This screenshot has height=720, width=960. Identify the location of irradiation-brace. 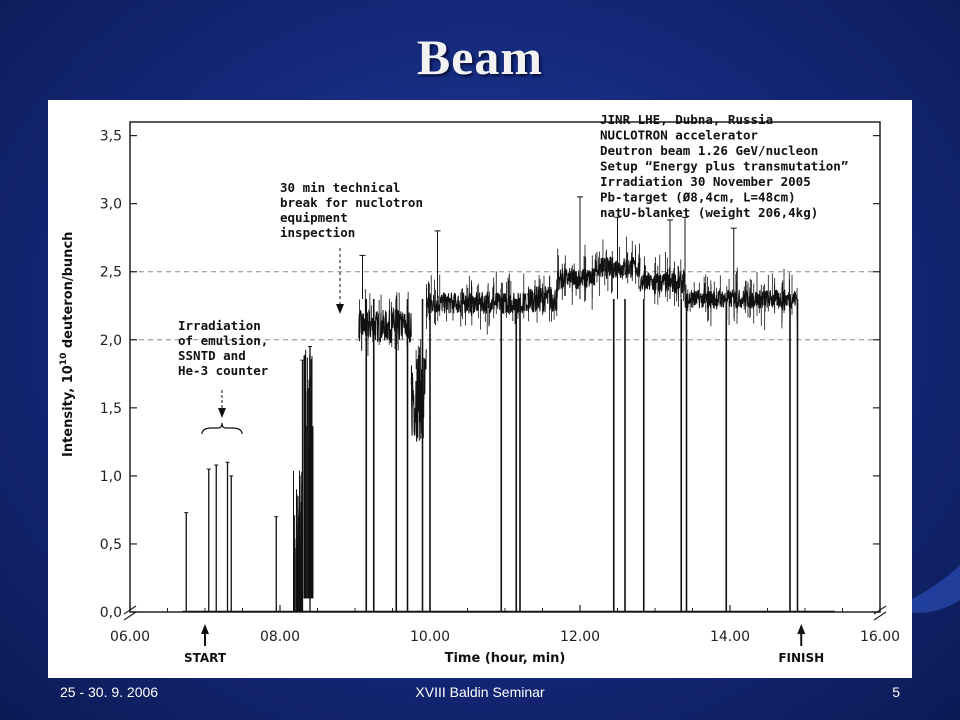
(222, 428).